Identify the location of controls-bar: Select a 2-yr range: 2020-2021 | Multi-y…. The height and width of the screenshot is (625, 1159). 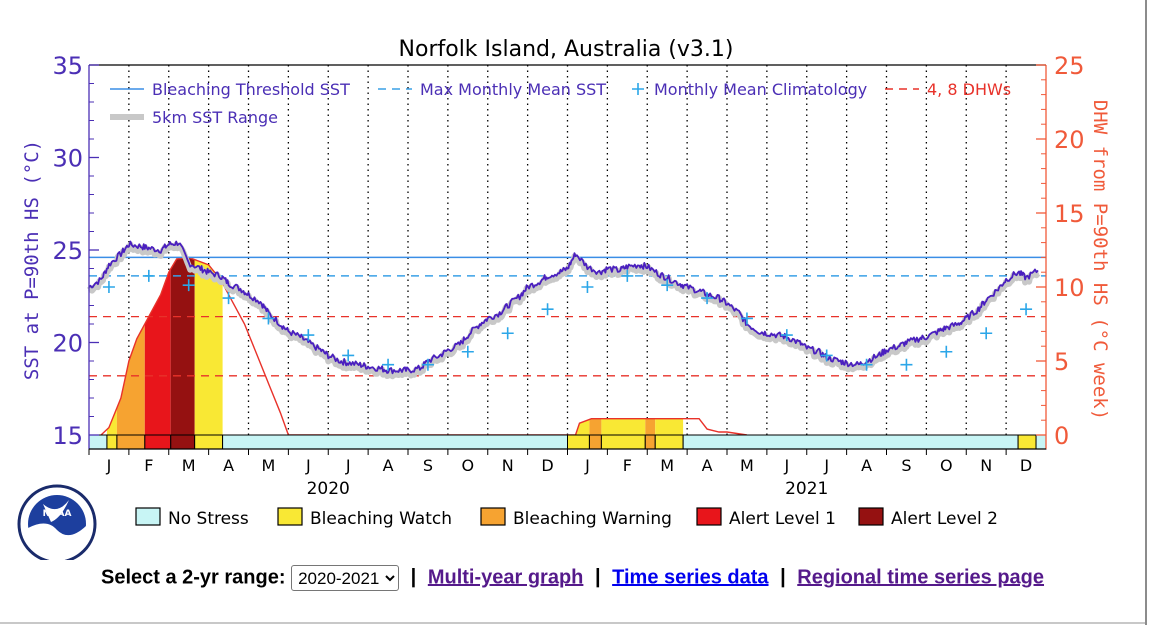
(572, 578).